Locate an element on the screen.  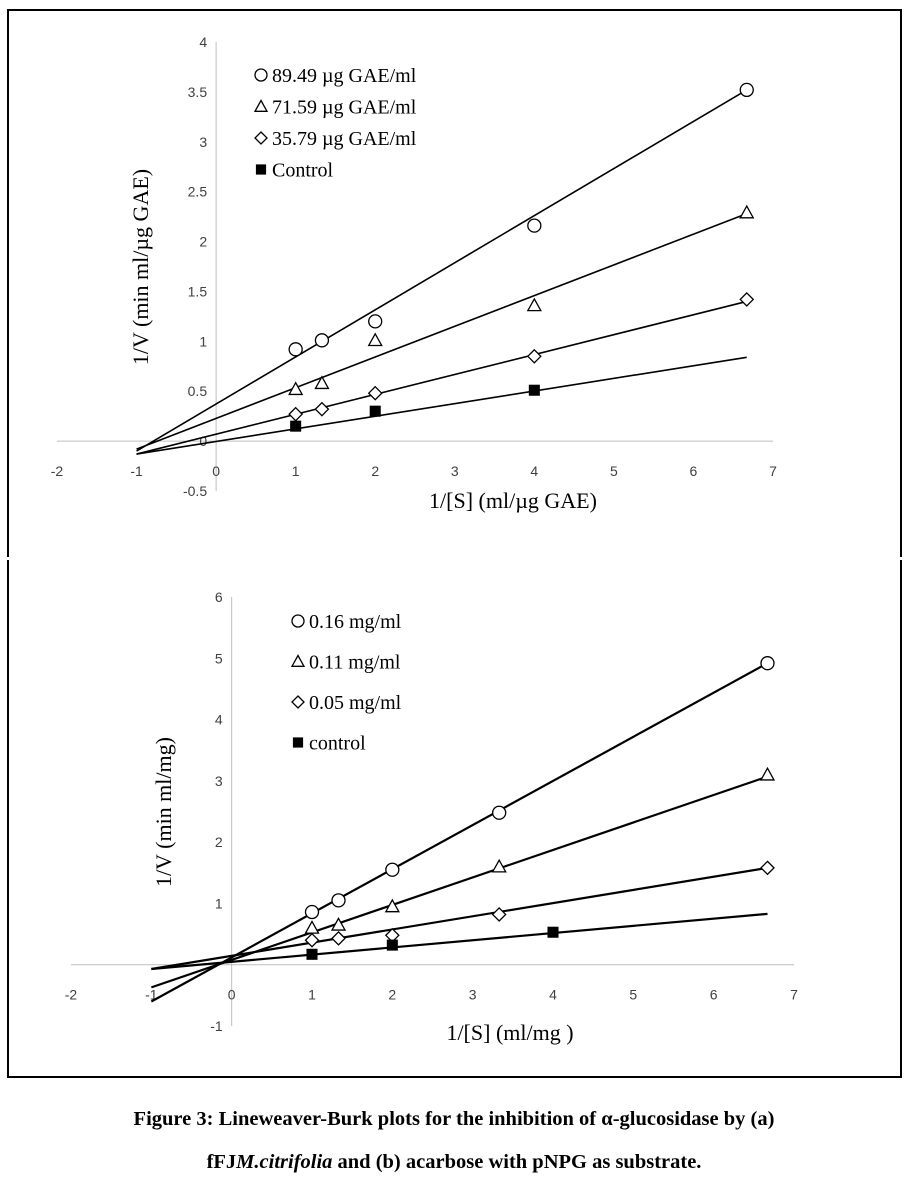
y-tick-label: 4 is located at coordinates (203, 42).